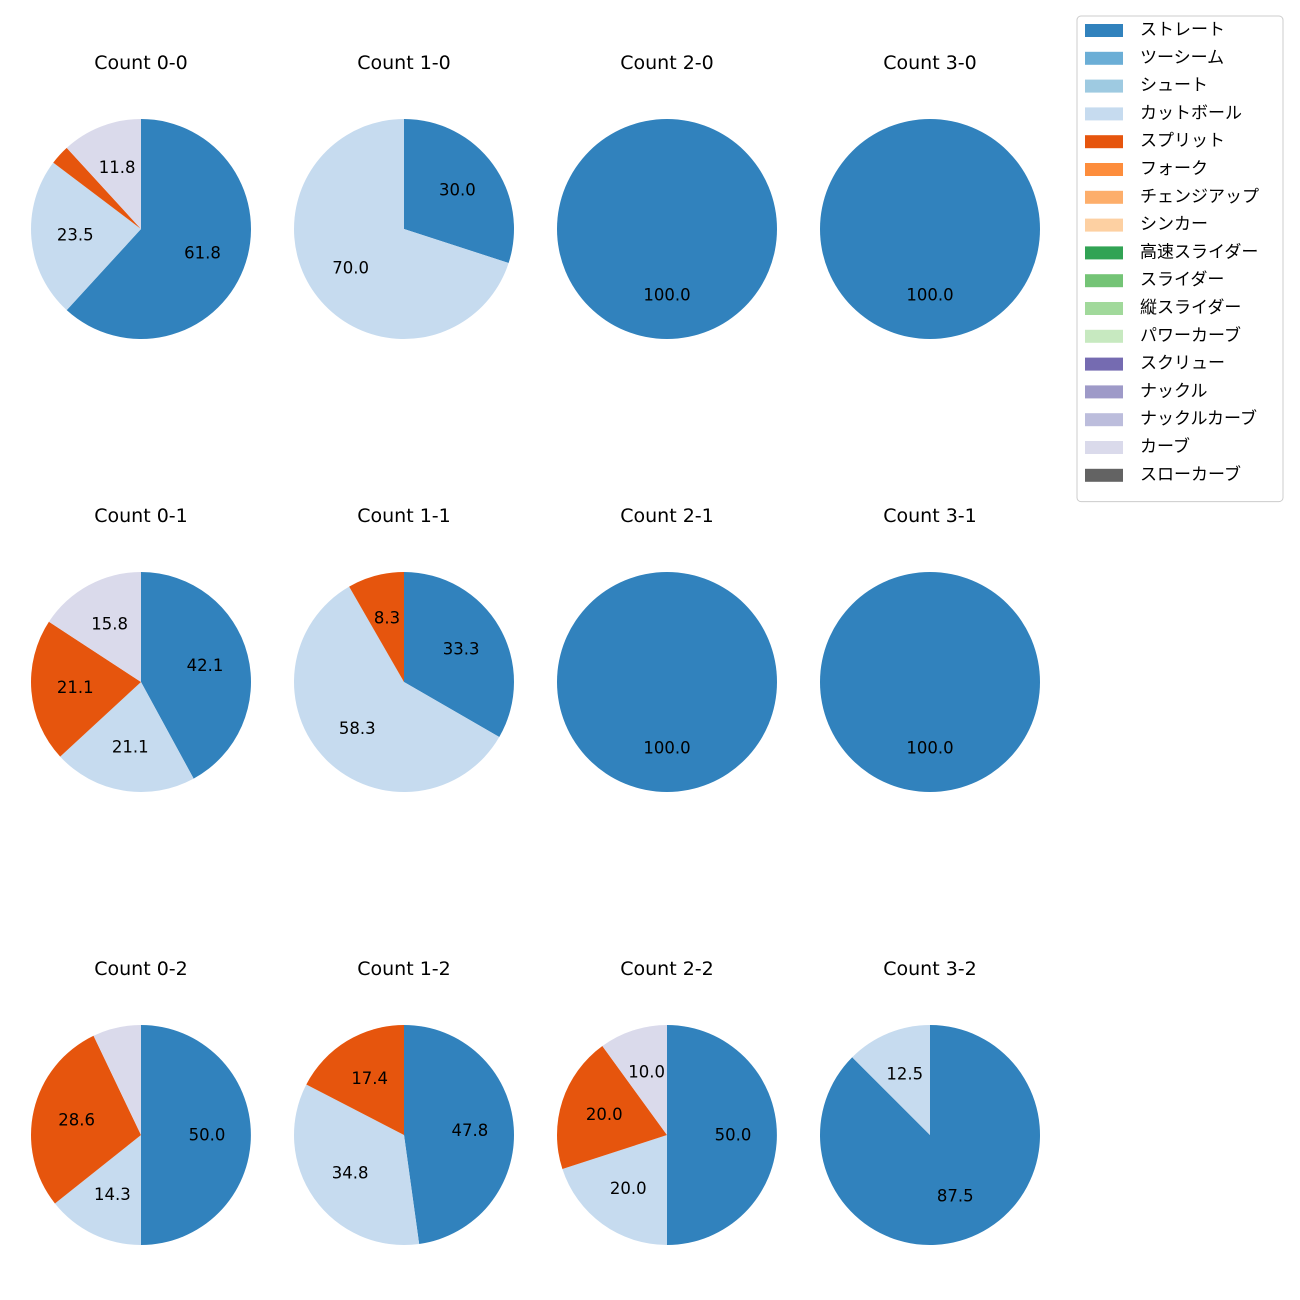  What do you see at coordinates (1182, 30) in the screenshot?
I see `legend-label: ストレート` at bounding box center [1182, 30].